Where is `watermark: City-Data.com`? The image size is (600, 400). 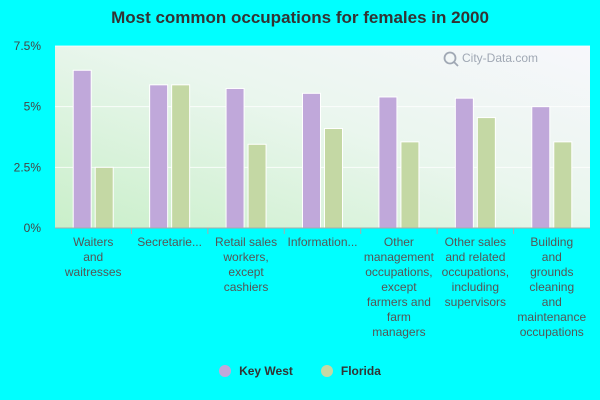 watermark: City-Data.com is located at coordinates (490, 59).